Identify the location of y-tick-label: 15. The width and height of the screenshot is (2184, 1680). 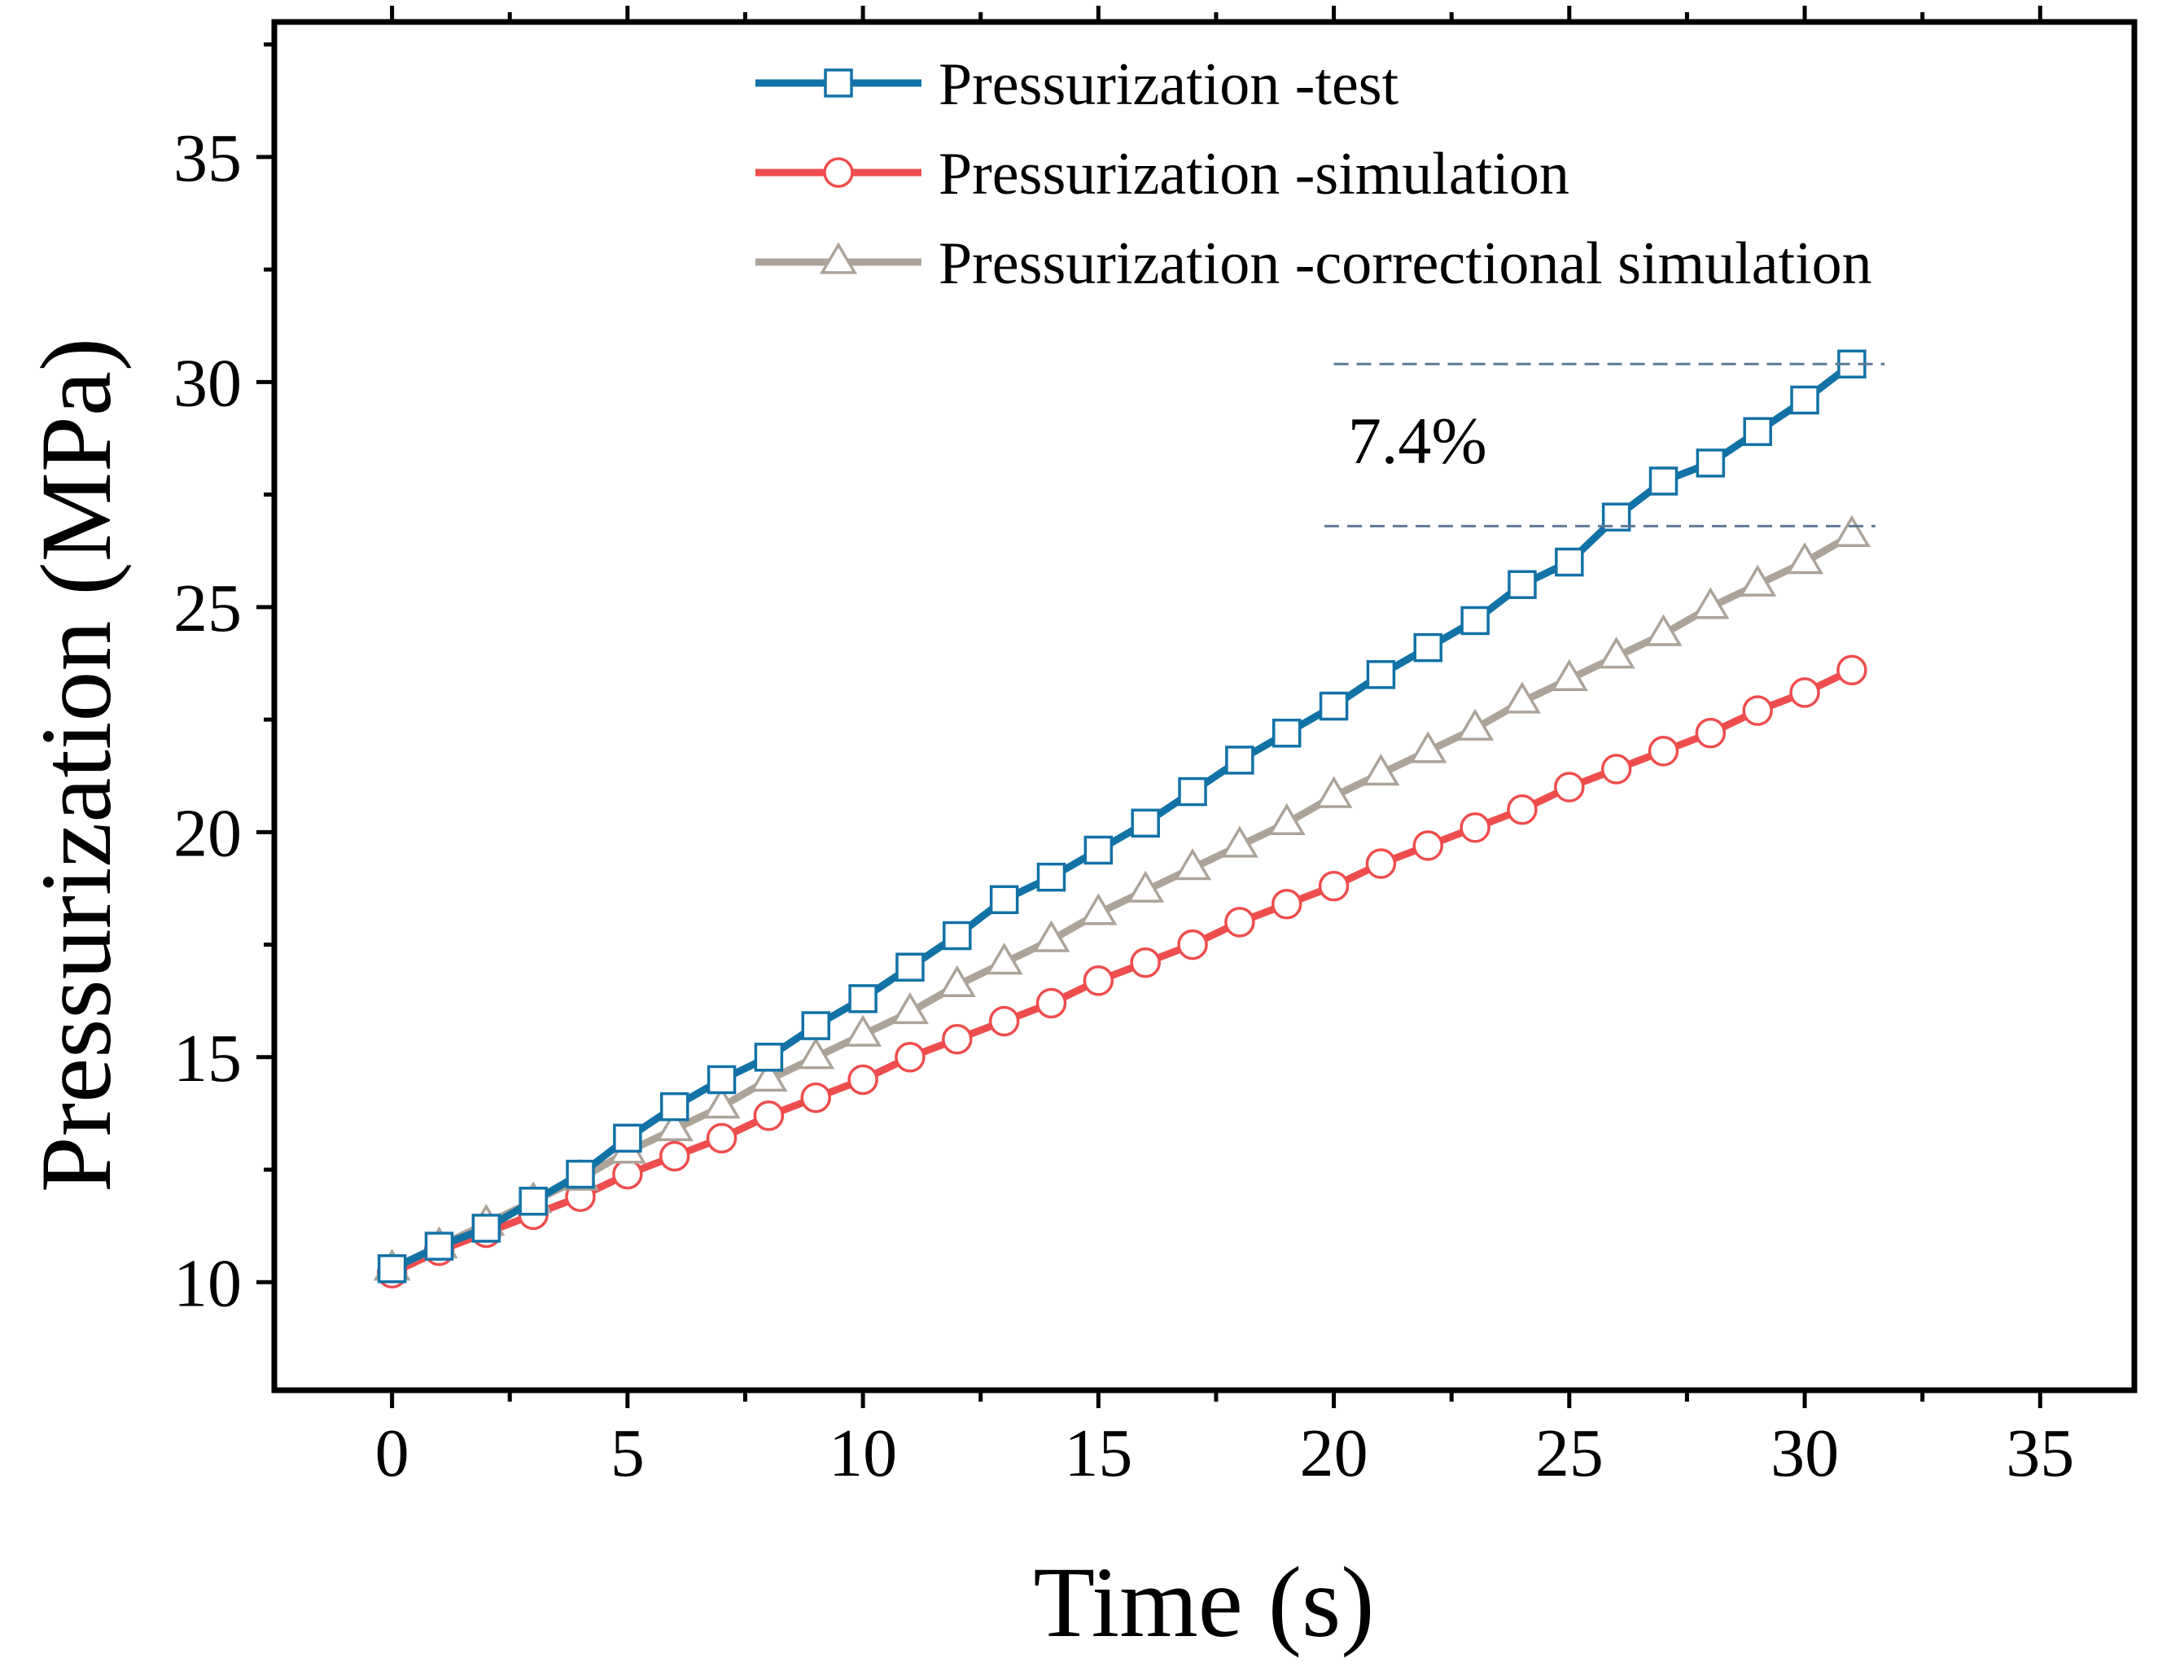
(207, 1059).